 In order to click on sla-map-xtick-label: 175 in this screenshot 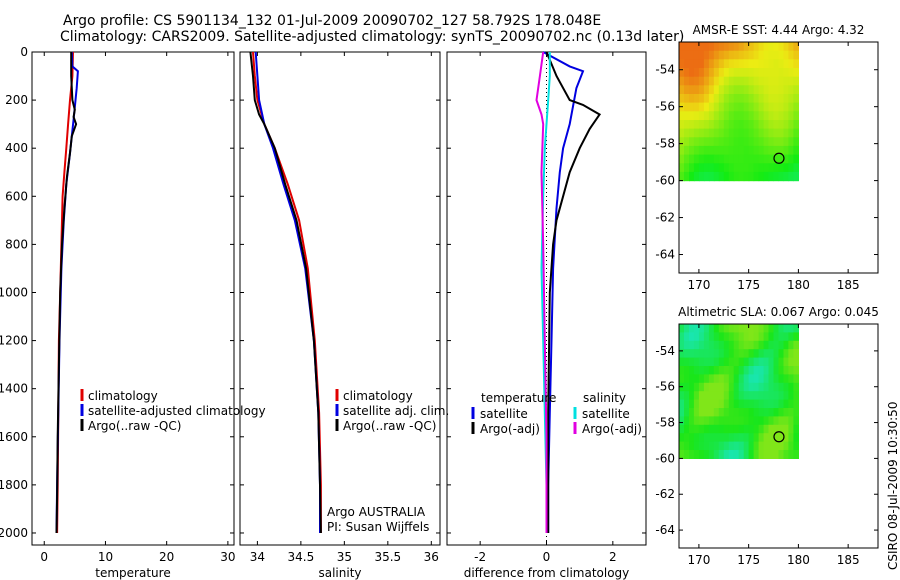, I will do `click(748, 560)`.